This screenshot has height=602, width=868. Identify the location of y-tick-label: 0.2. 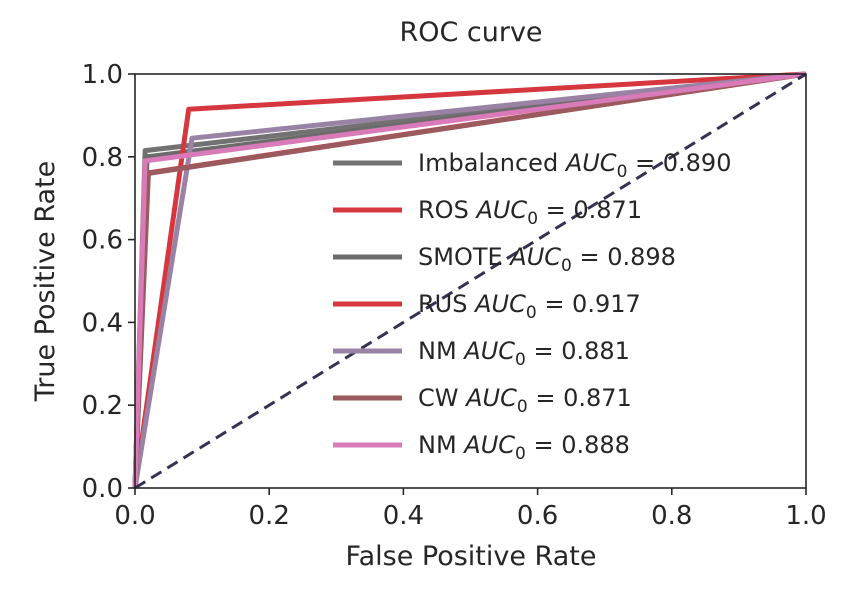
(102, 406).